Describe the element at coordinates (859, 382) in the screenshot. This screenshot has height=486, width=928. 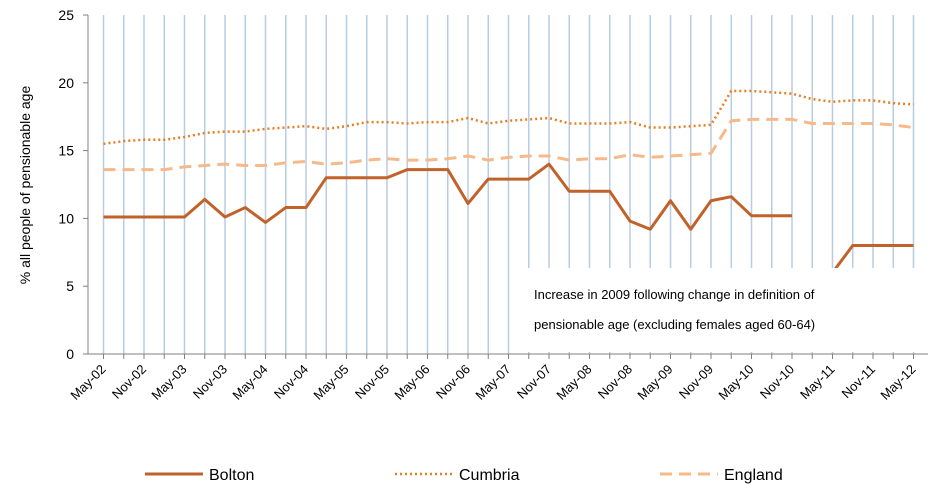
I see `x-tick-label: Nov-11` at that location.